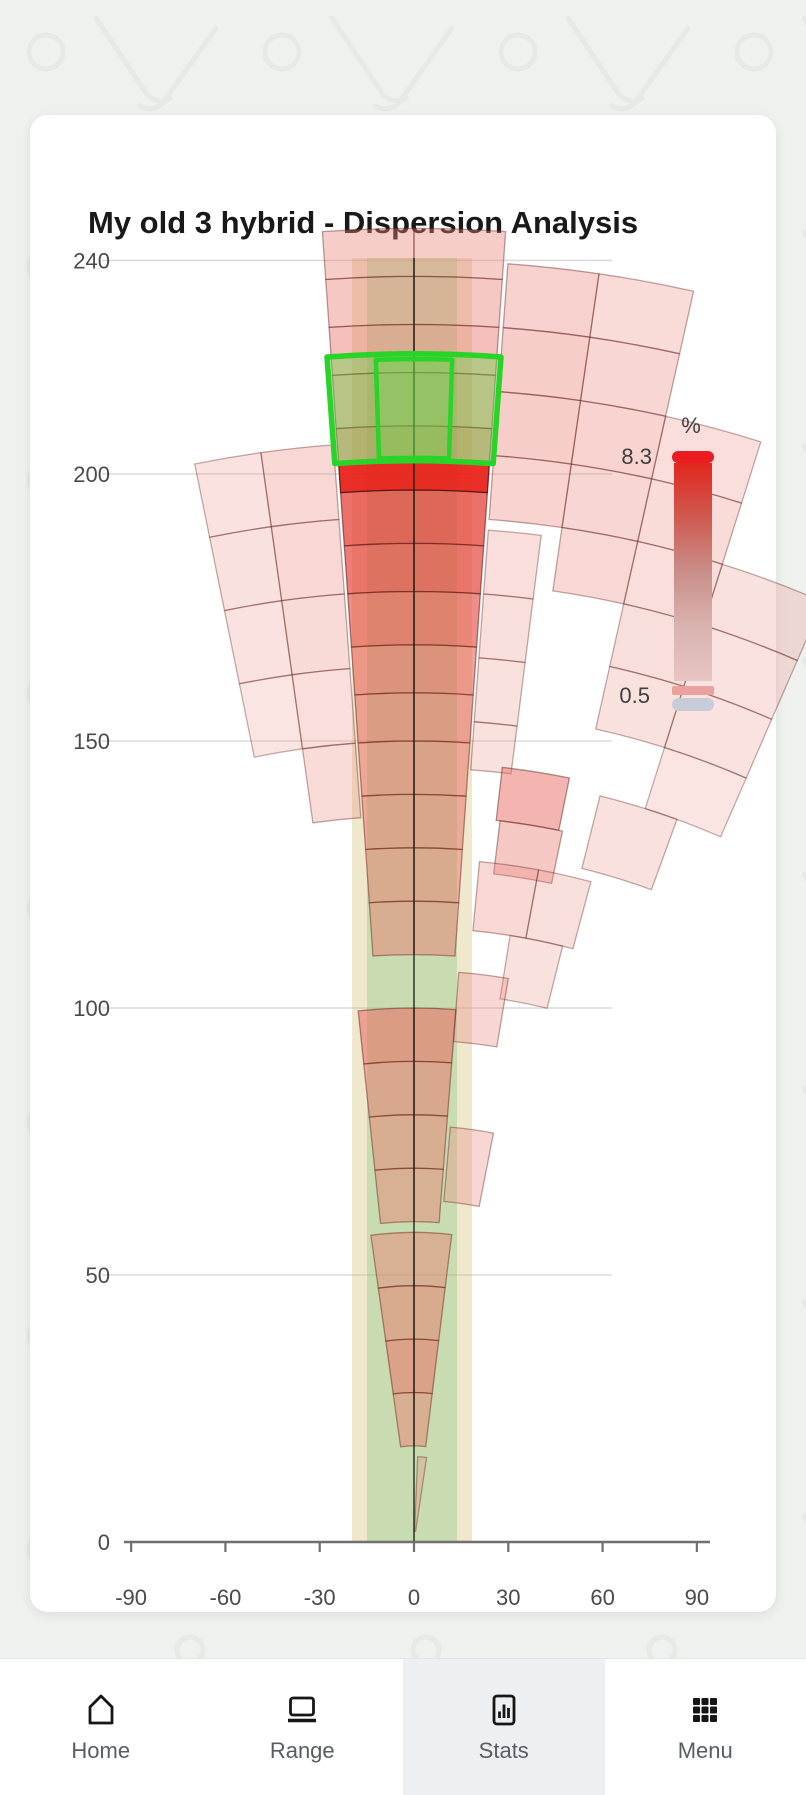 The height and width of the screenshot is (1795, 806). What do you see at coordinates (101, 1709) in the screenshot?
I see `home-icon` at bounding box center [101, 1709].